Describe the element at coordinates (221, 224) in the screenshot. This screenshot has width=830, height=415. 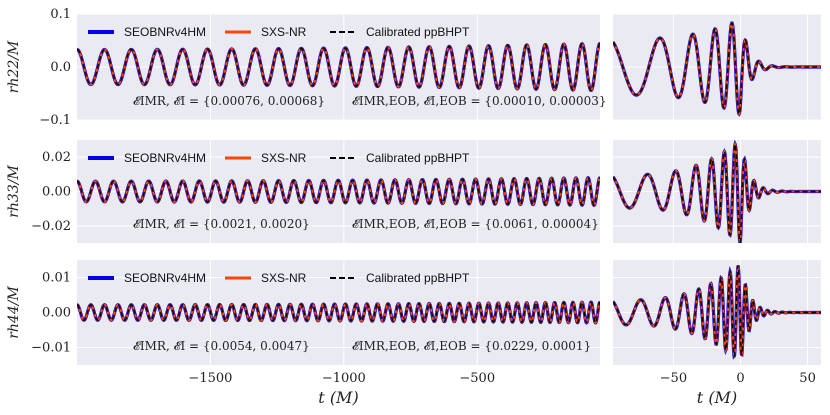
I see `error-annotation-left: 𝓔IMR, 𝓔I = {0.0021, 0.0020}` at that location.